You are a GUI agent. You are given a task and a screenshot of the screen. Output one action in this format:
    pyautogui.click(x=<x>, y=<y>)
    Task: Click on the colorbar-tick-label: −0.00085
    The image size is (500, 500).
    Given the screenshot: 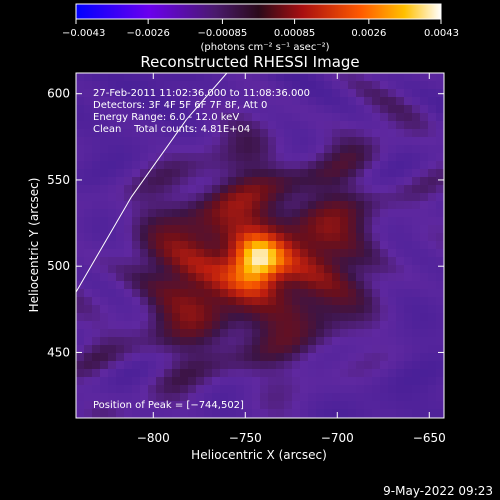 What is the action you would take?
    pyautogui.click(x=223, y=33)
    